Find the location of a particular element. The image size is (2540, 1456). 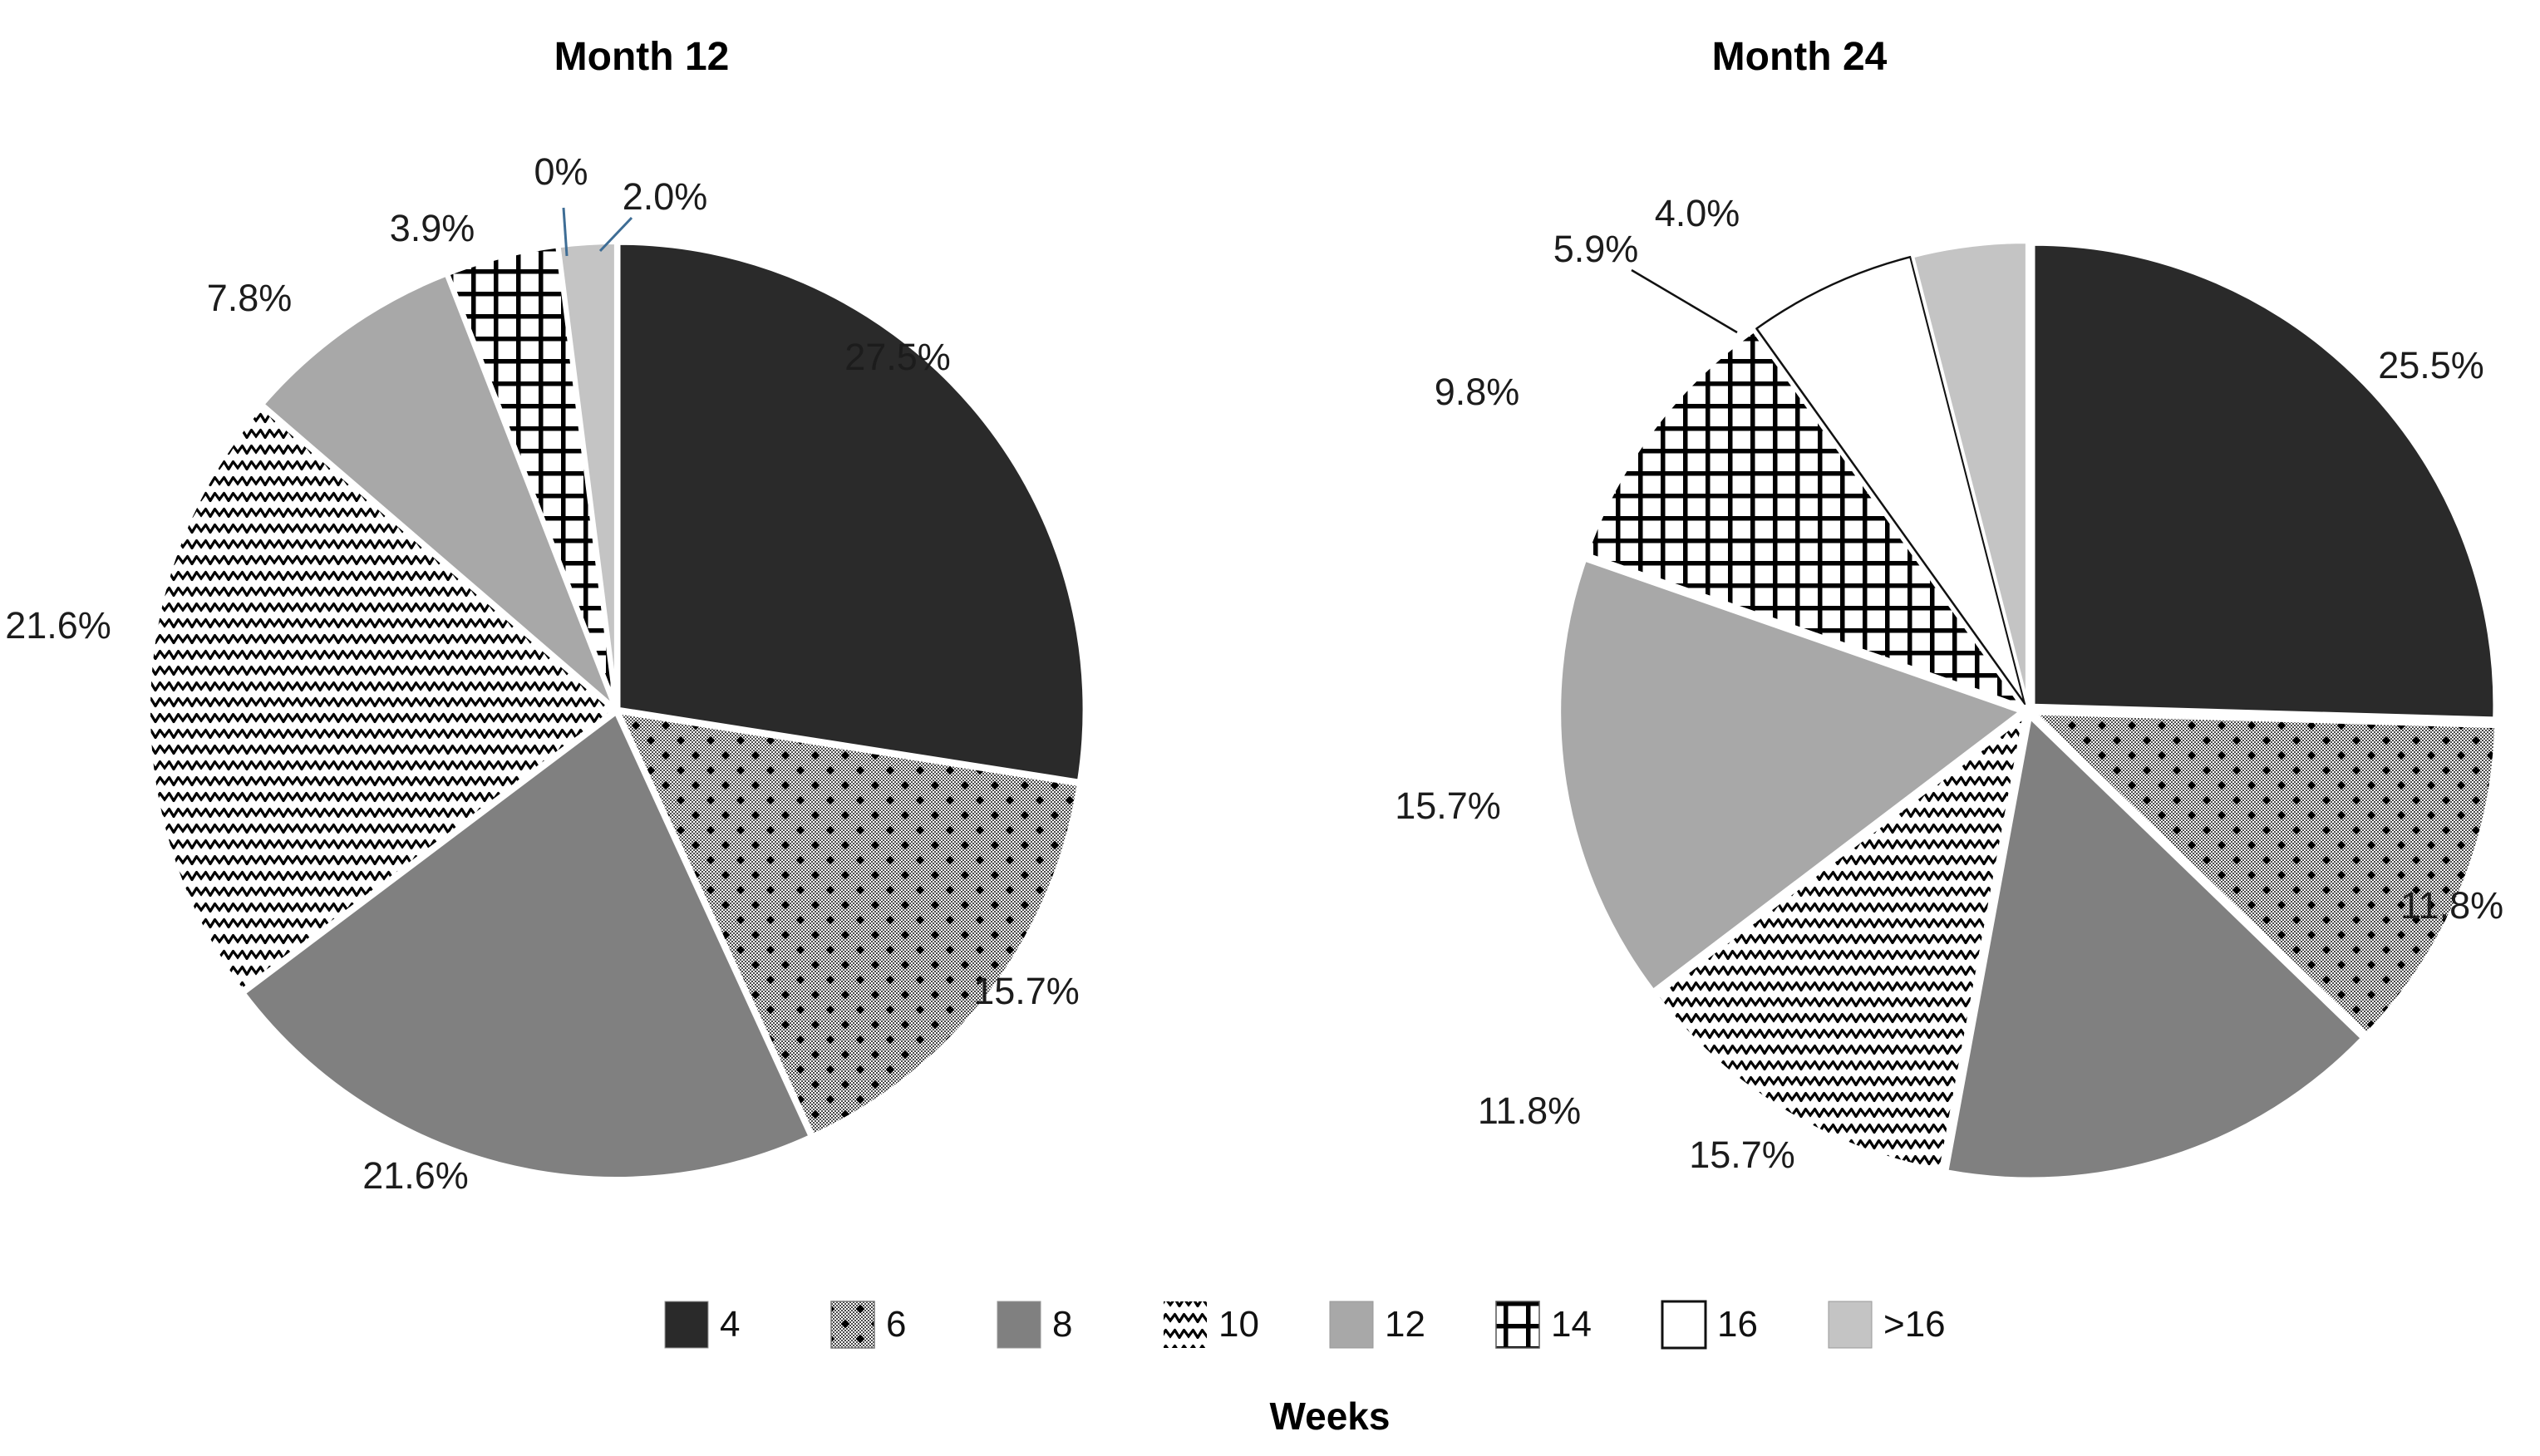

legend-item-10-weeks: 10 is located at coordinates (1212, 1324).